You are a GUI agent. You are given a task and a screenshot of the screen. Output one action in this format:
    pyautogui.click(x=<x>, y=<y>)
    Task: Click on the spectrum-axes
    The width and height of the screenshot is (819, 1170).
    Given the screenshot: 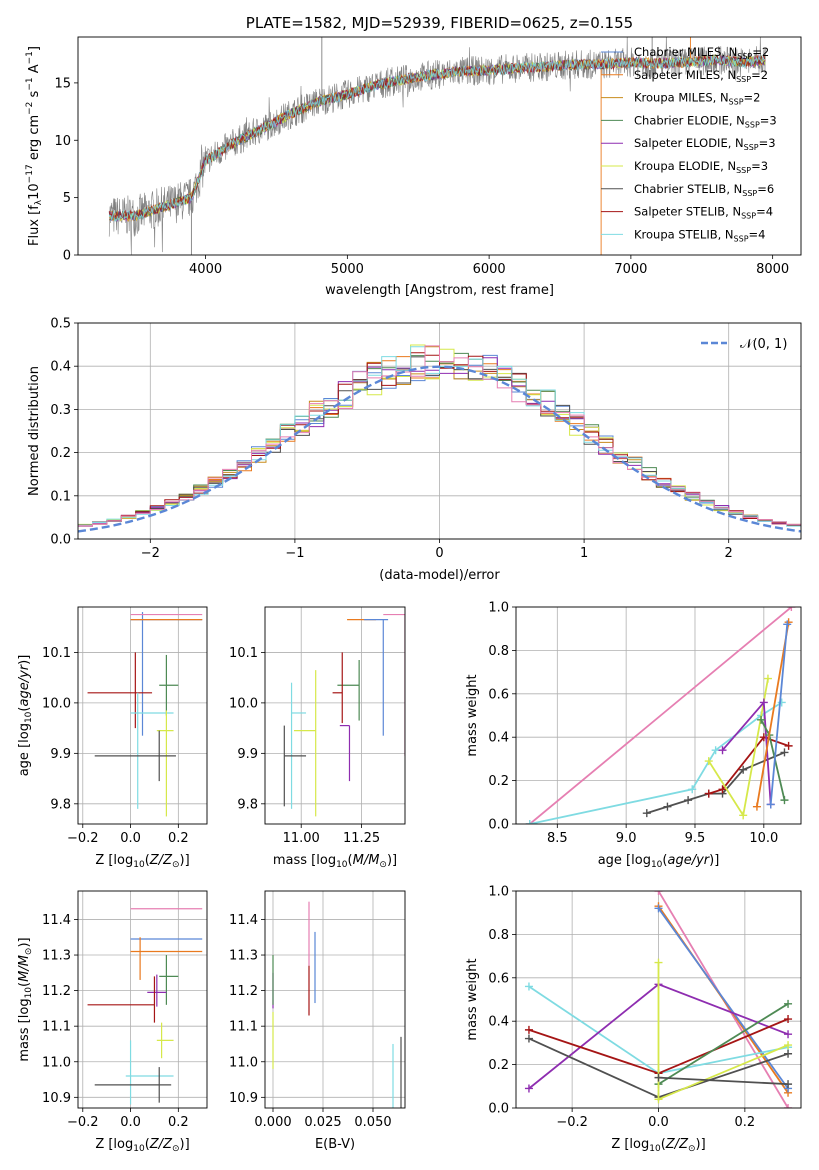 What is the action you would take?
    pyautogui.click(x=424, y=170)
    